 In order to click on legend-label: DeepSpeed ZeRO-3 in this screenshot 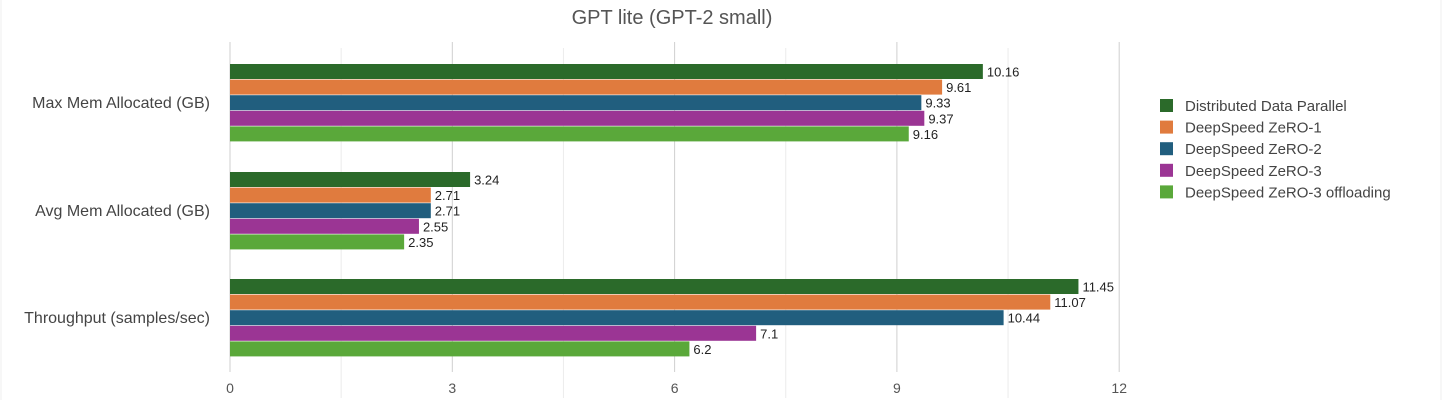, I will do `click(1253, 171)`.